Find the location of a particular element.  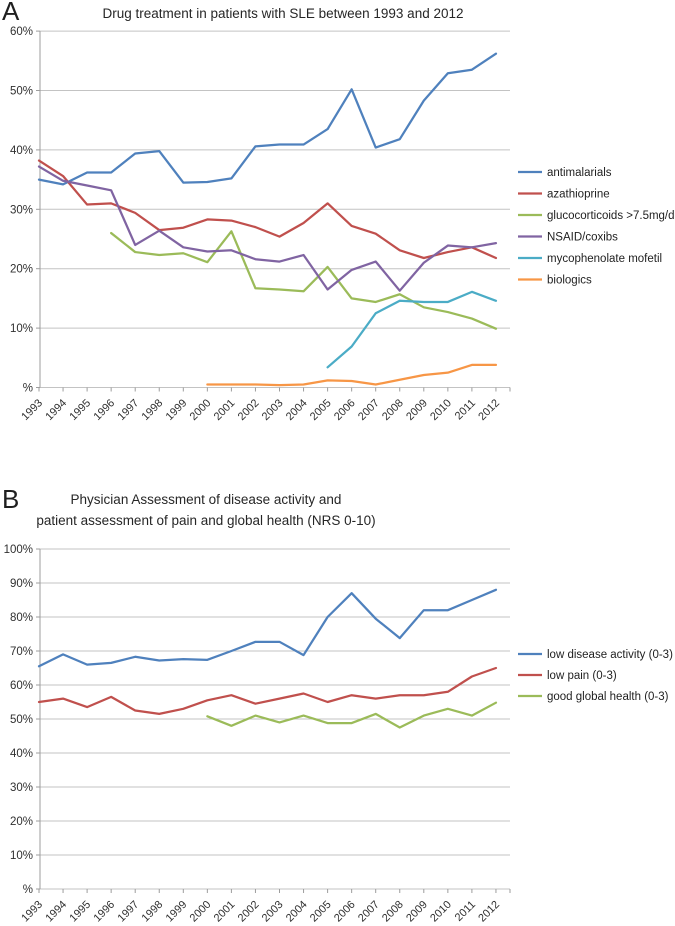

legend-label-low-pain-0-3: low pain (0-3) is located at coordinates (582, 676).